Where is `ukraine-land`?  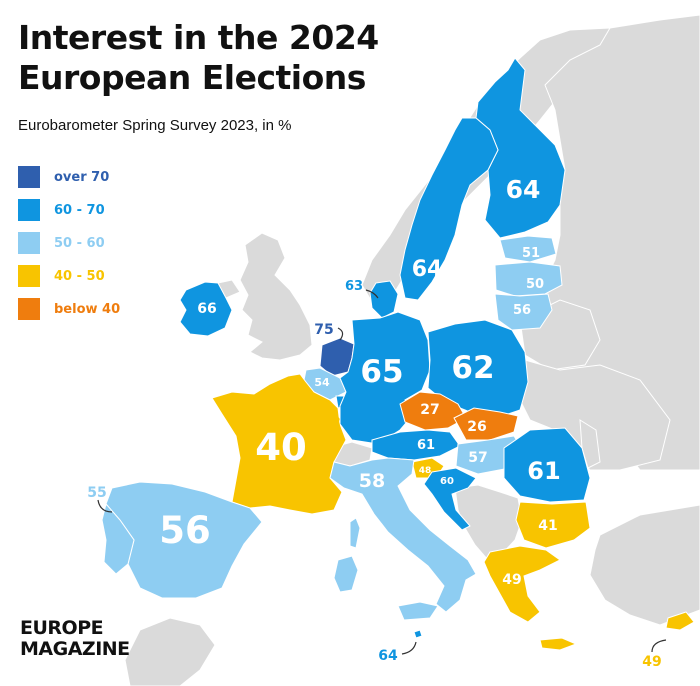
ukraine-land is located at coordinates (595, 415).